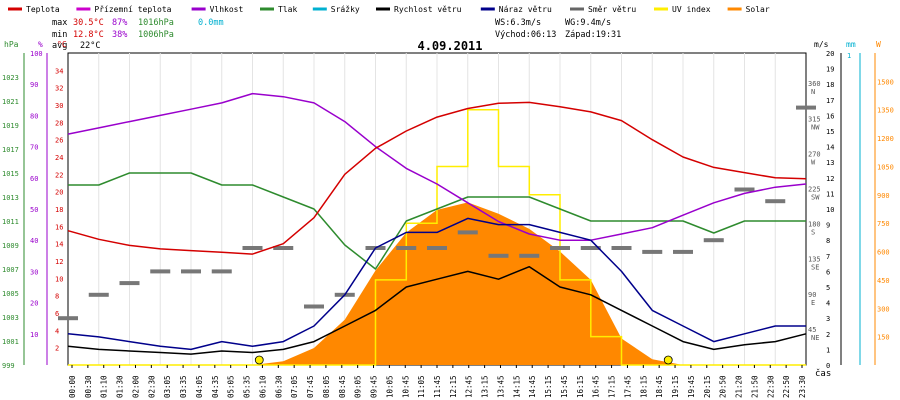 The width and height of the screenshot is (900, 400). What do you see at coordinates (813, 303) in the screenshot?
I see `dir-label: E` at bounding box center [813, 303].